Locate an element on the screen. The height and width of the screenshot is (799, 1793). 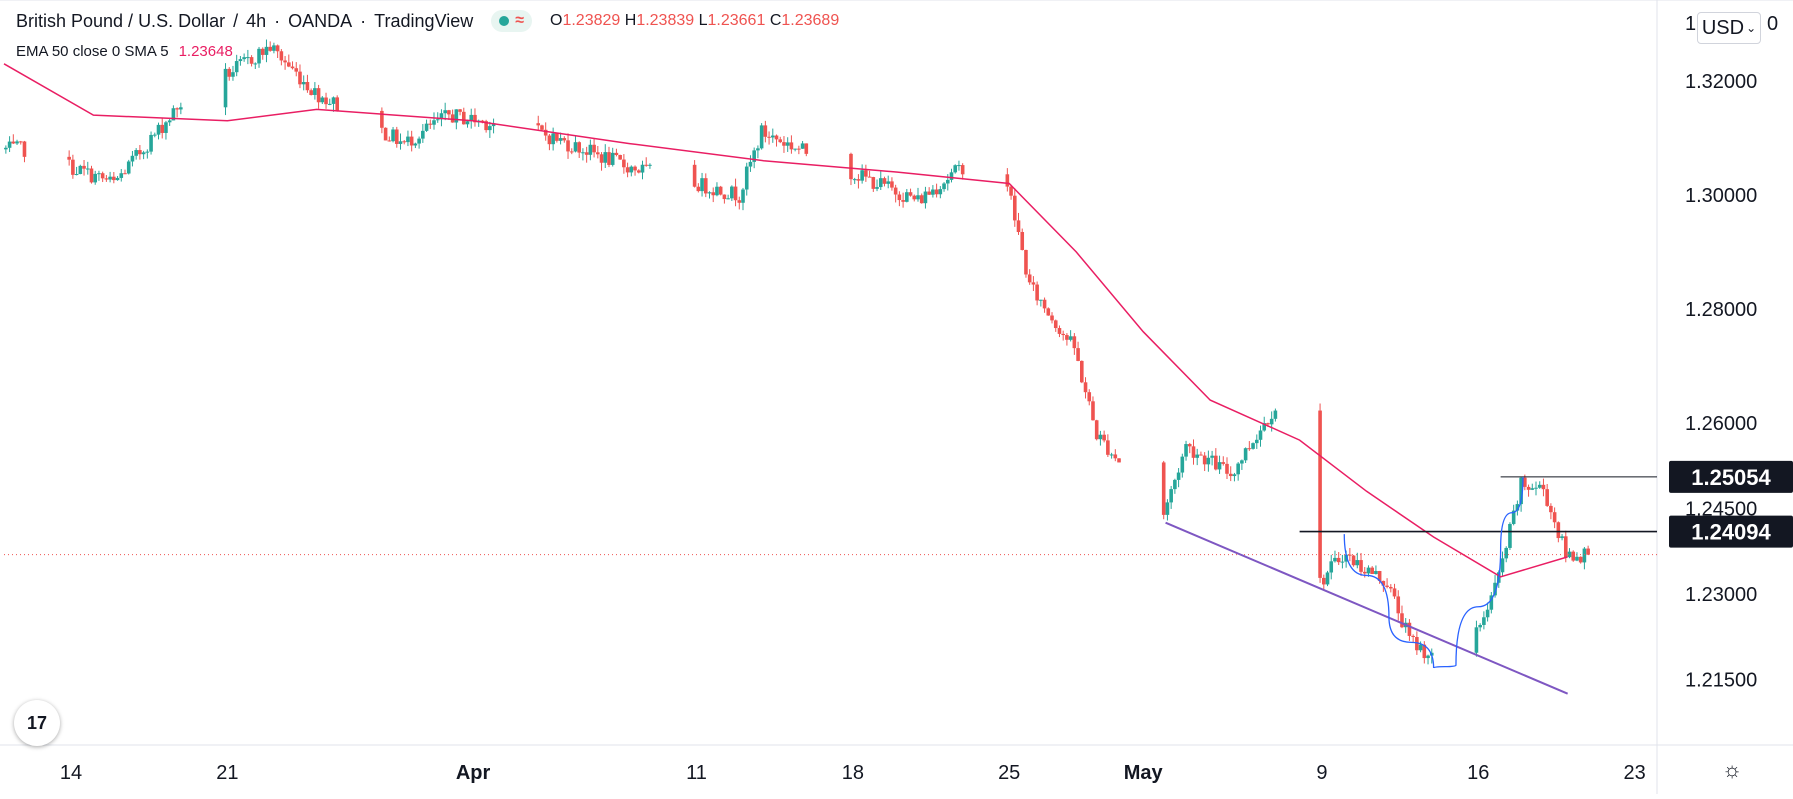
interval-label: 4h is located at coordinates (256, 20).